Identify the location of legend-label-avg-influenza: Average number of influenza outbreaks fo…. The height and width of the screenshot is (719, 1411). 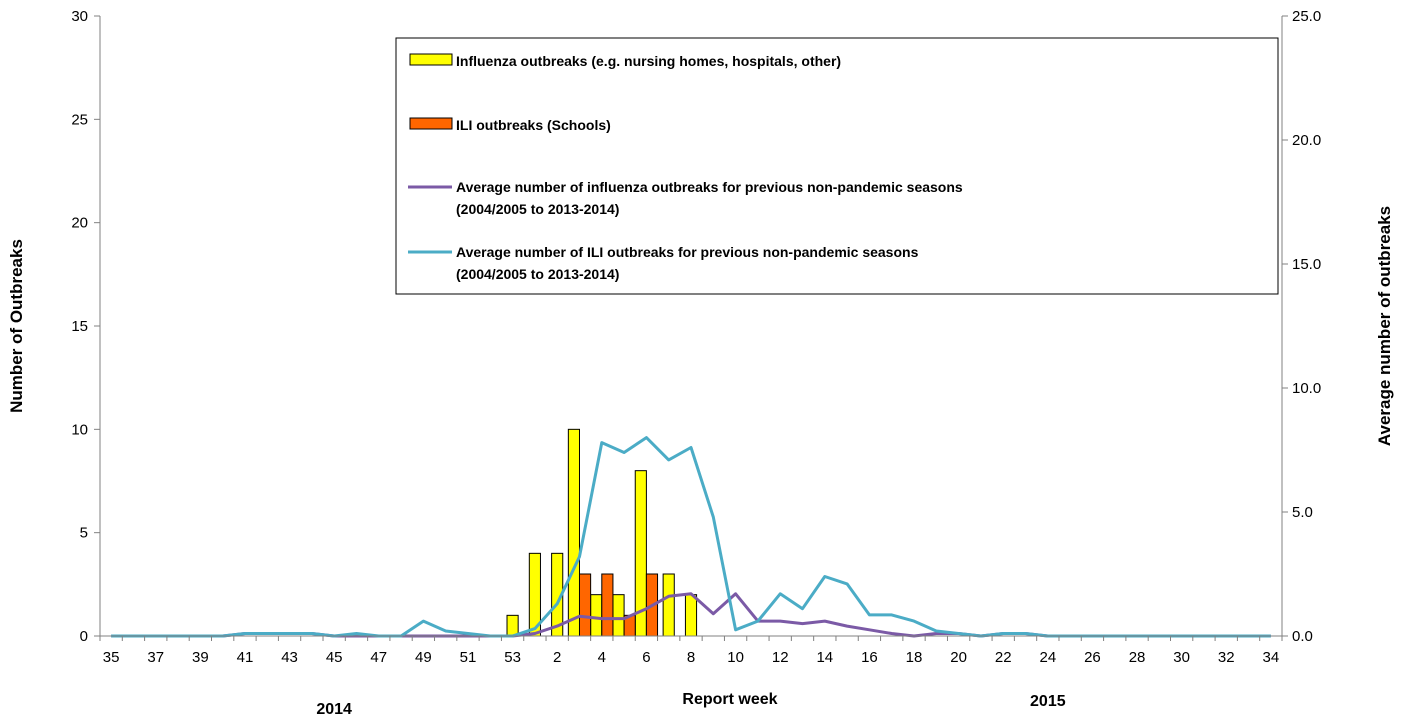
(709, 187).